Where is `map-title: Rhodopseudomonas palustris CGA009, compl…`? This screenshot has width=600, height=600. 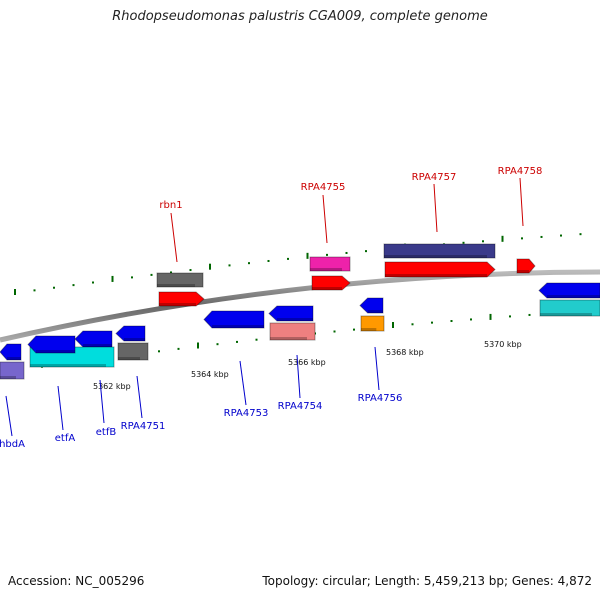
map-title: Rhodopseudomonas palustris CGA009, compl… is located at coordinates (300, 16).